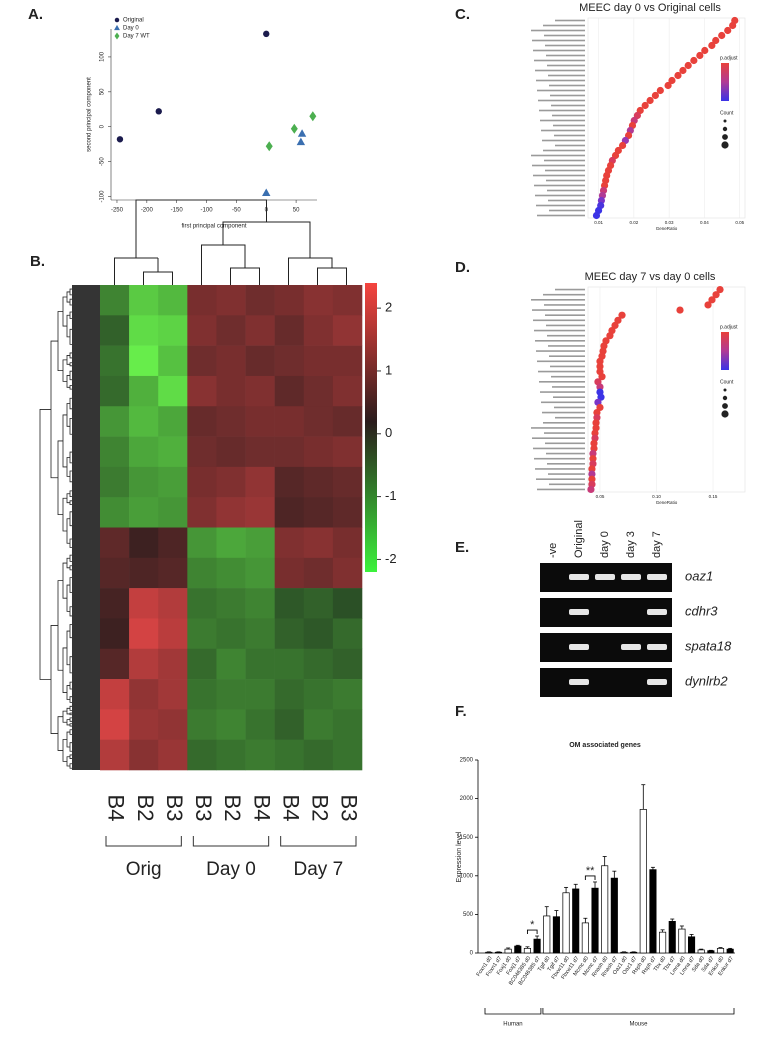 This screenshot has width=761, height=1050. Describe the element at coordinates (650, 8) in the screenshot. I see `plot-title: MEEC day 0 vs Original cells` at that location.